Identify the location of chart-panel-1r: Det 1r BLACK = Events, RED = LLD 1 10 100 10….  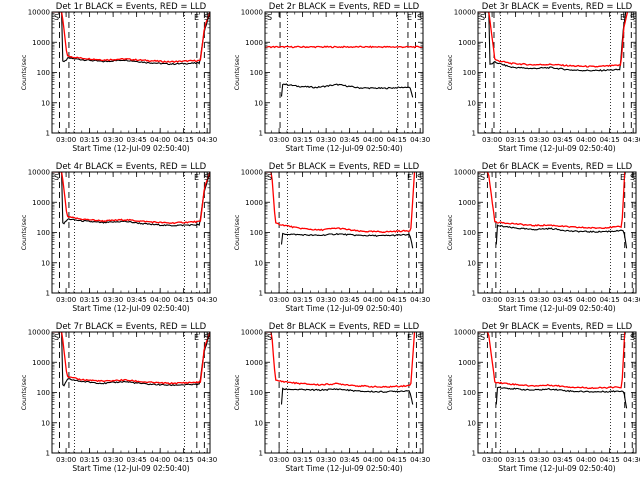
(118, 77).